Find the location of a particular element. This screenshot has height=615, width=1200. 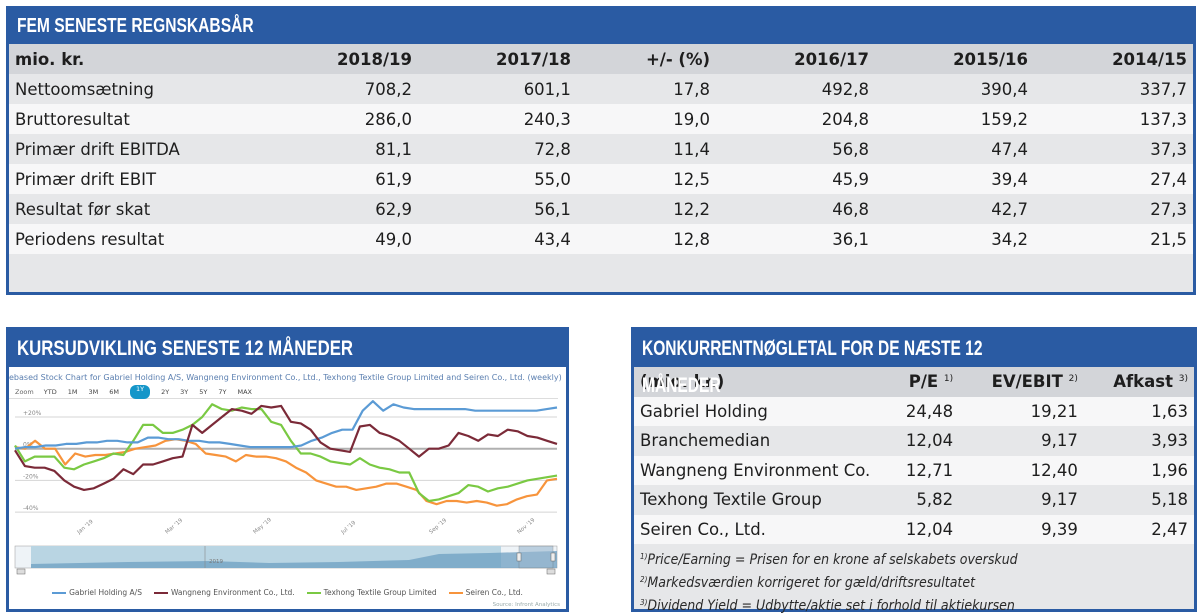

column-header: 2015/16 is located at coordinates (954, 59).